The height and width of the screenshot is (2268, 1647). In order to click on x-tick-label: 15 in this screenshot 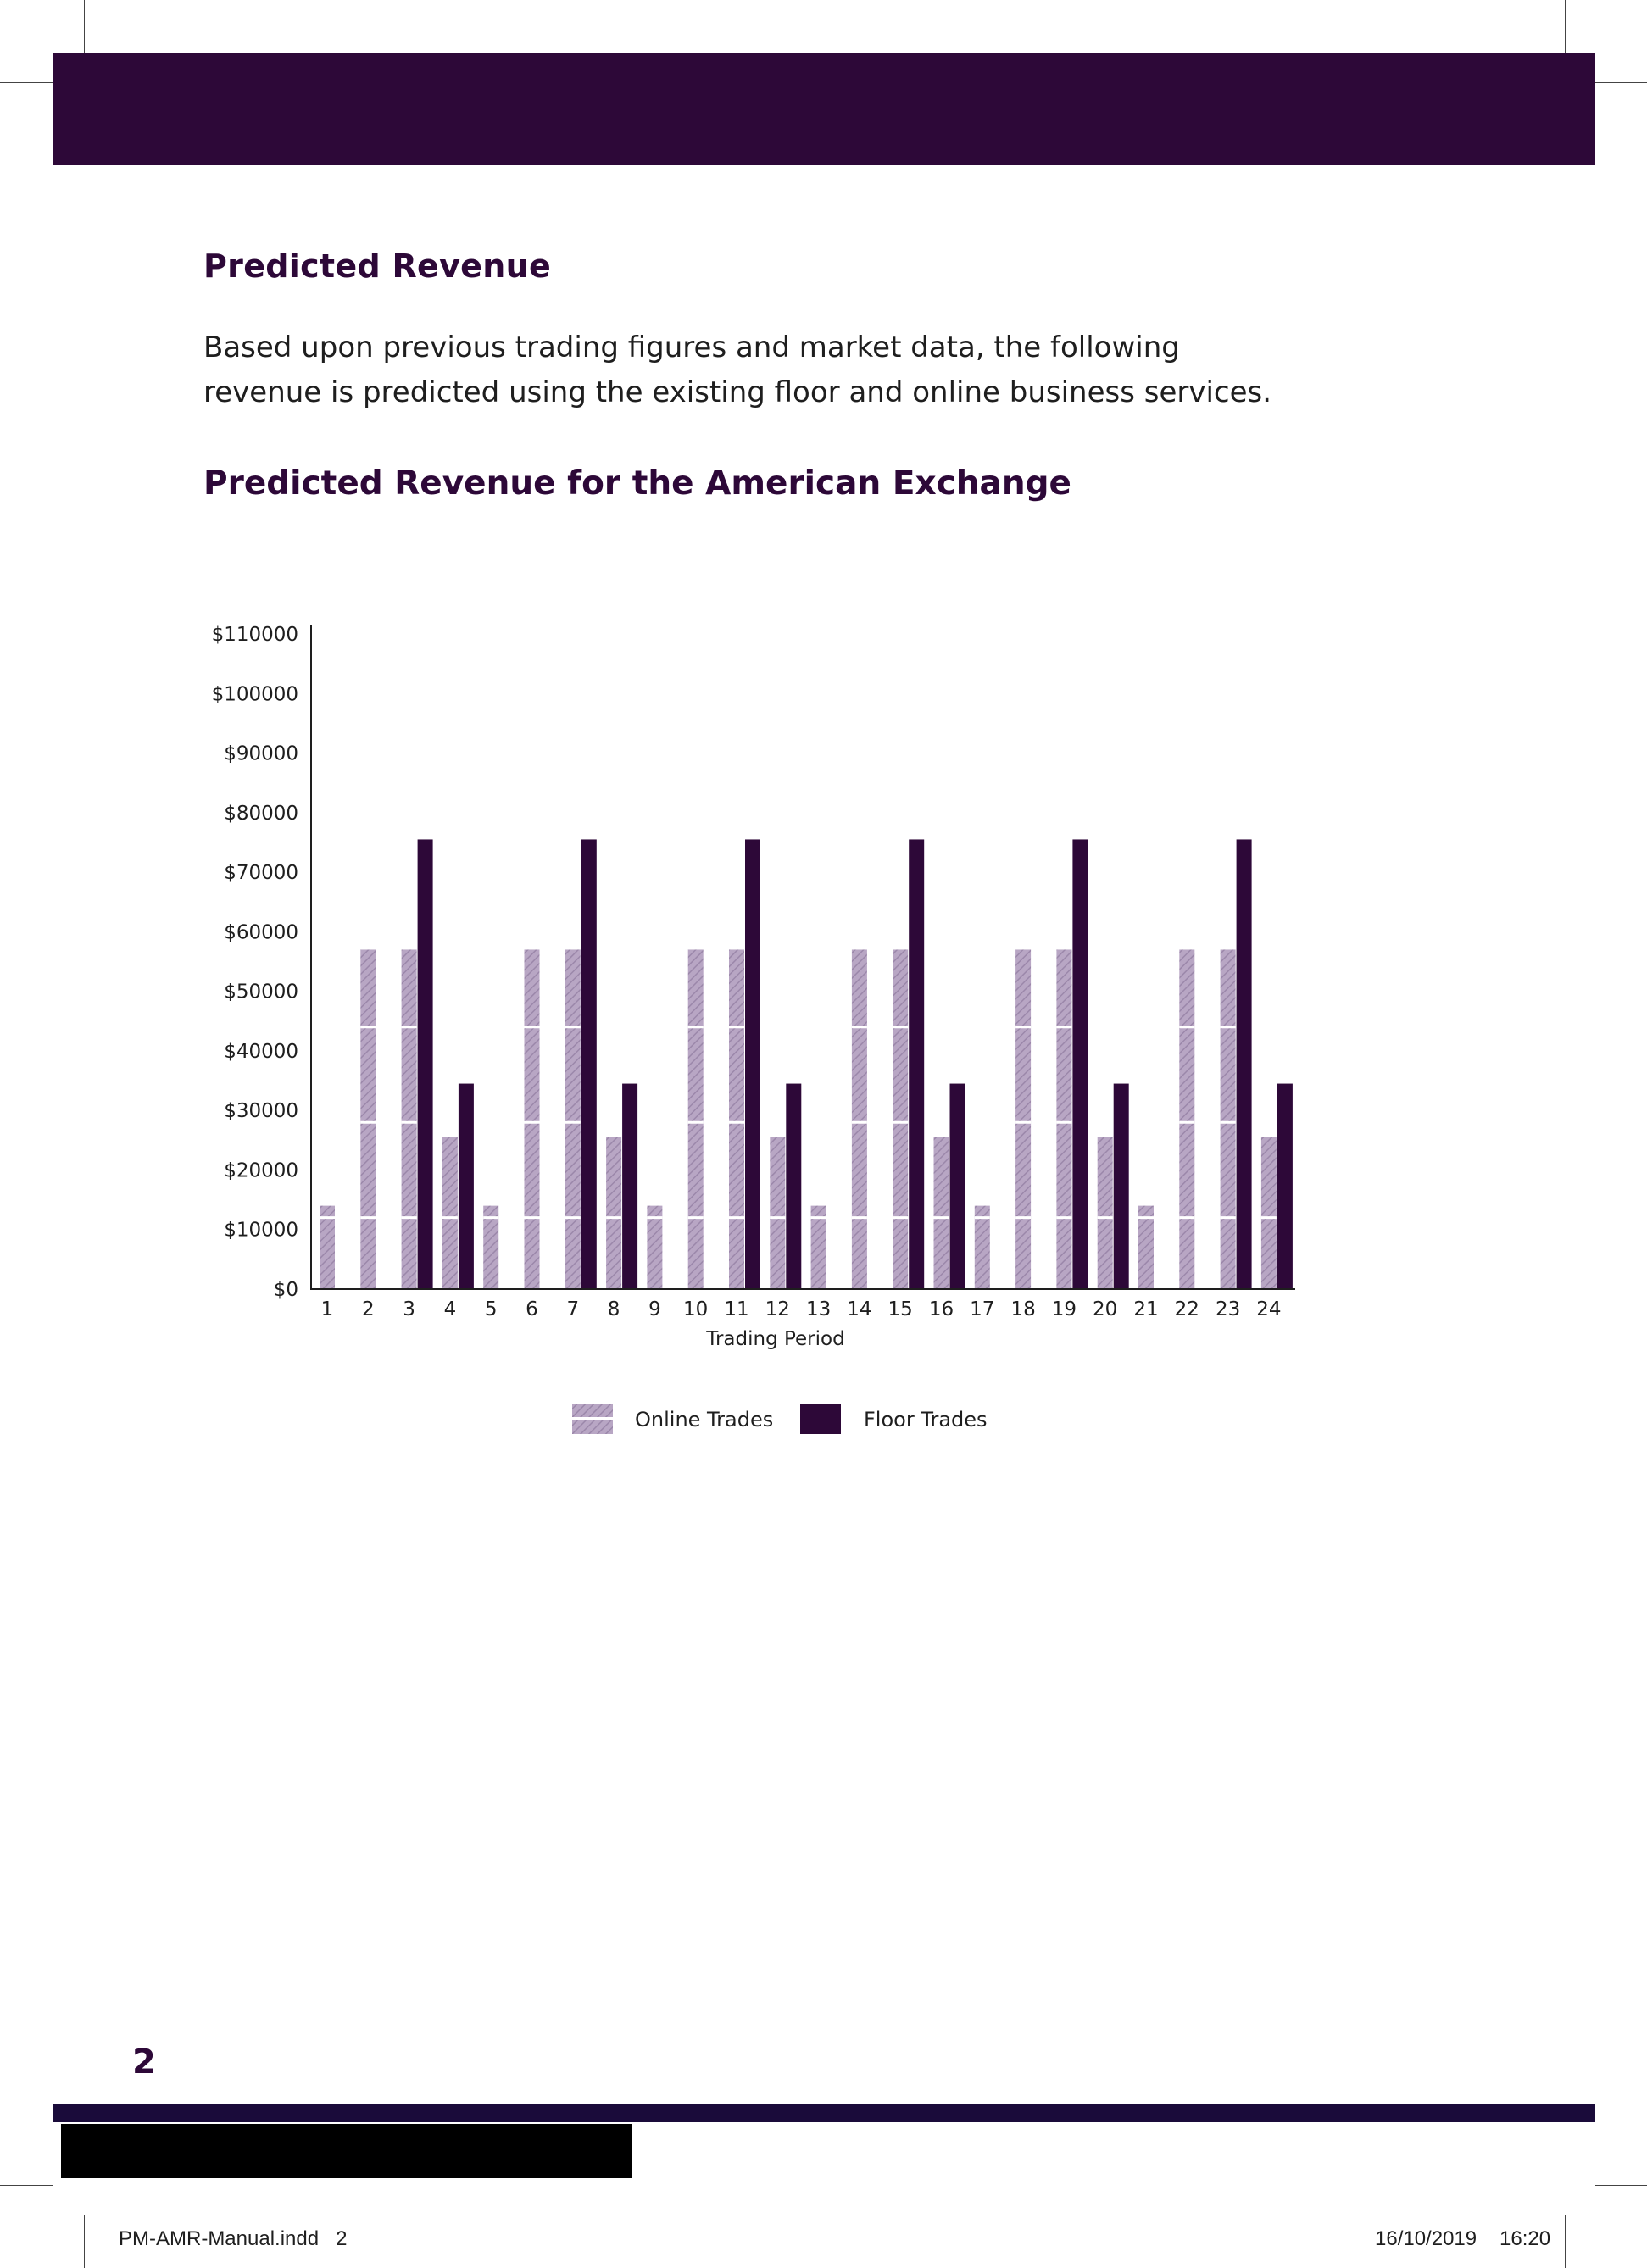, I will do `click(900, 1309)`.